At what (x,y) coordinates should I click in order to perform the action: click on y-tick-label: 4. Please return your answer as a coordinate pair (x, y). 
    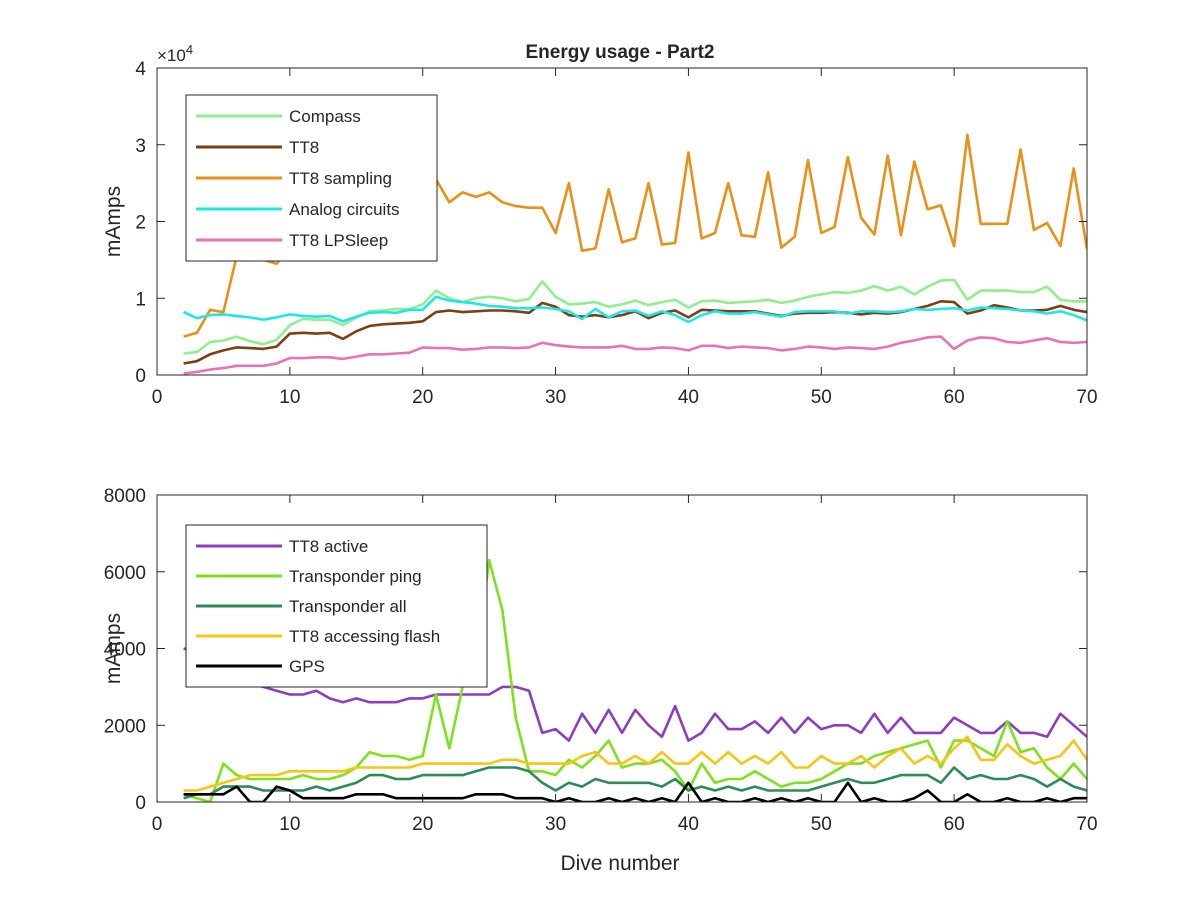
    Looking at the image, I should click on (140, 69).